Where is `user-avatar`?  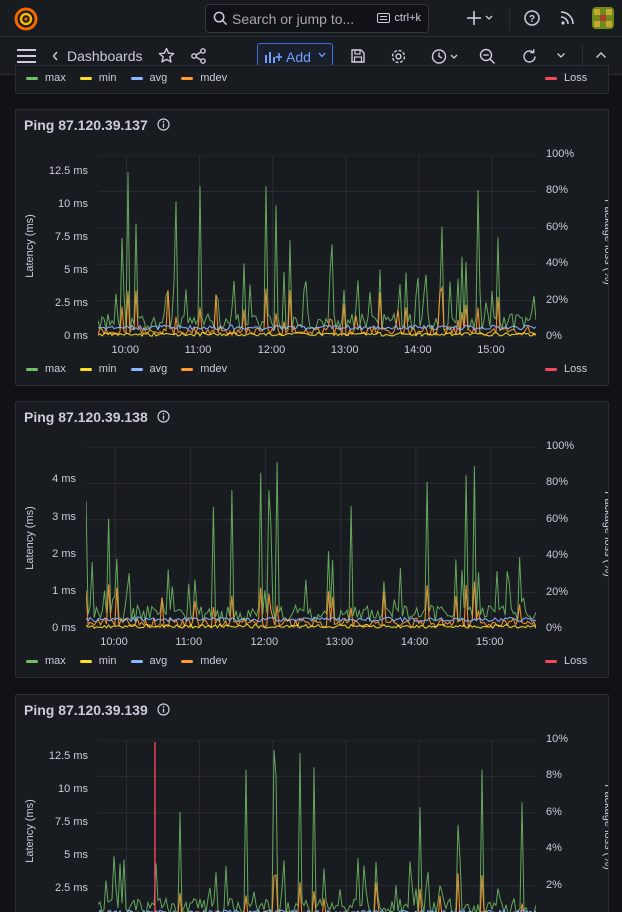 user-avatar is located at coordinates (603, 18).